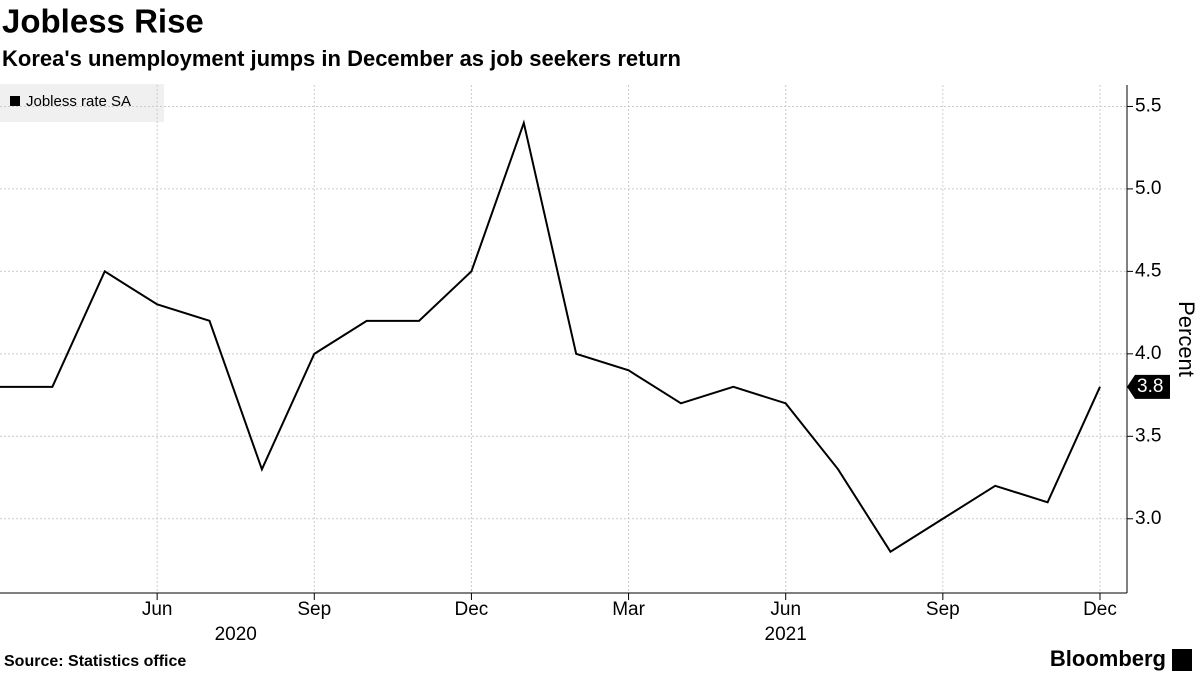 Image resolution: width=1200 pixels, height=680 pixels. Describe the element at coordinates (236, 634) in the screenshot. I see `year-label: 2020` at that location.